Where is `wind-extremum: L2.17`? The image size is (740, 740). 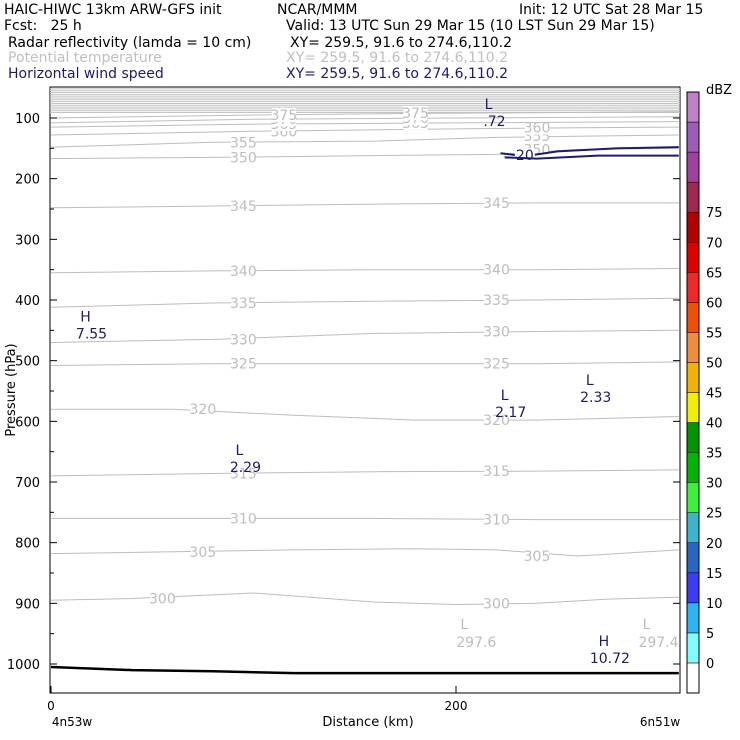 wind-extremum: L2.17 is located at coordinates (510, 404).